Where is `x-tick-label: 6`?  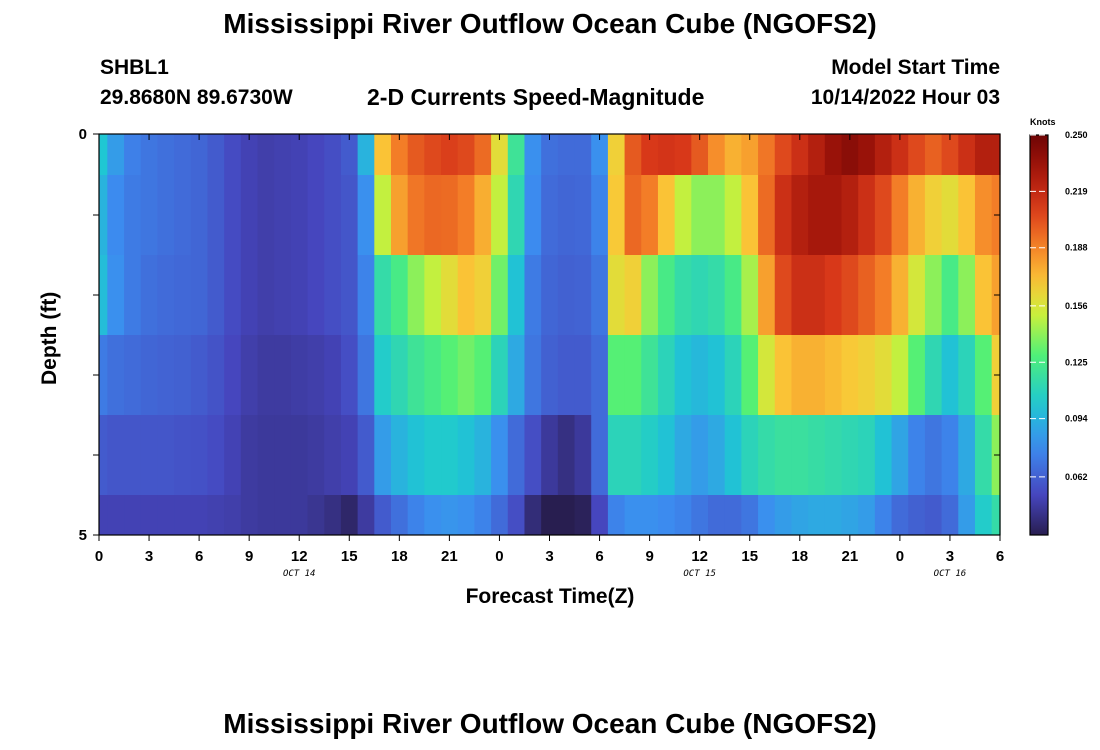
x-tick-label: 6 is located at coordinates (199, 556).